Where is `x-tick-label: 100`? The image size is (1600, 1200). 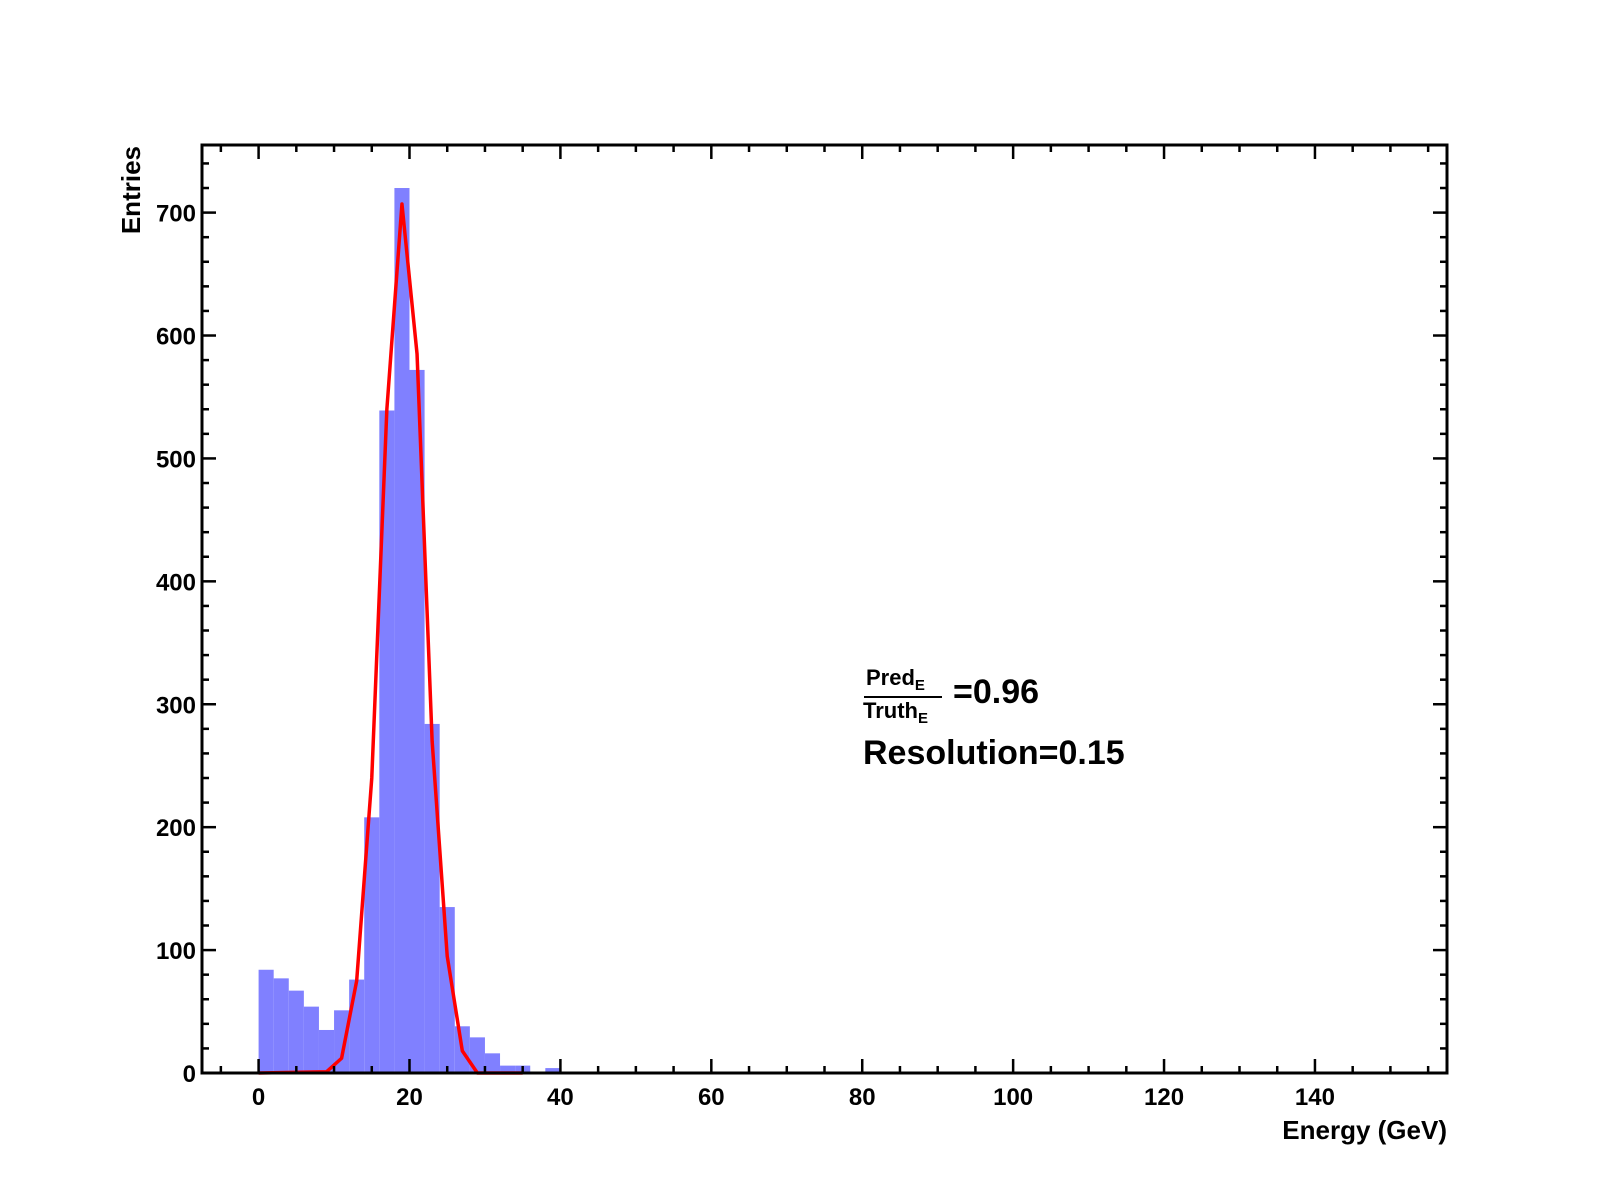
x-tick-label: 100 is located at coordinates (1013, 1097).